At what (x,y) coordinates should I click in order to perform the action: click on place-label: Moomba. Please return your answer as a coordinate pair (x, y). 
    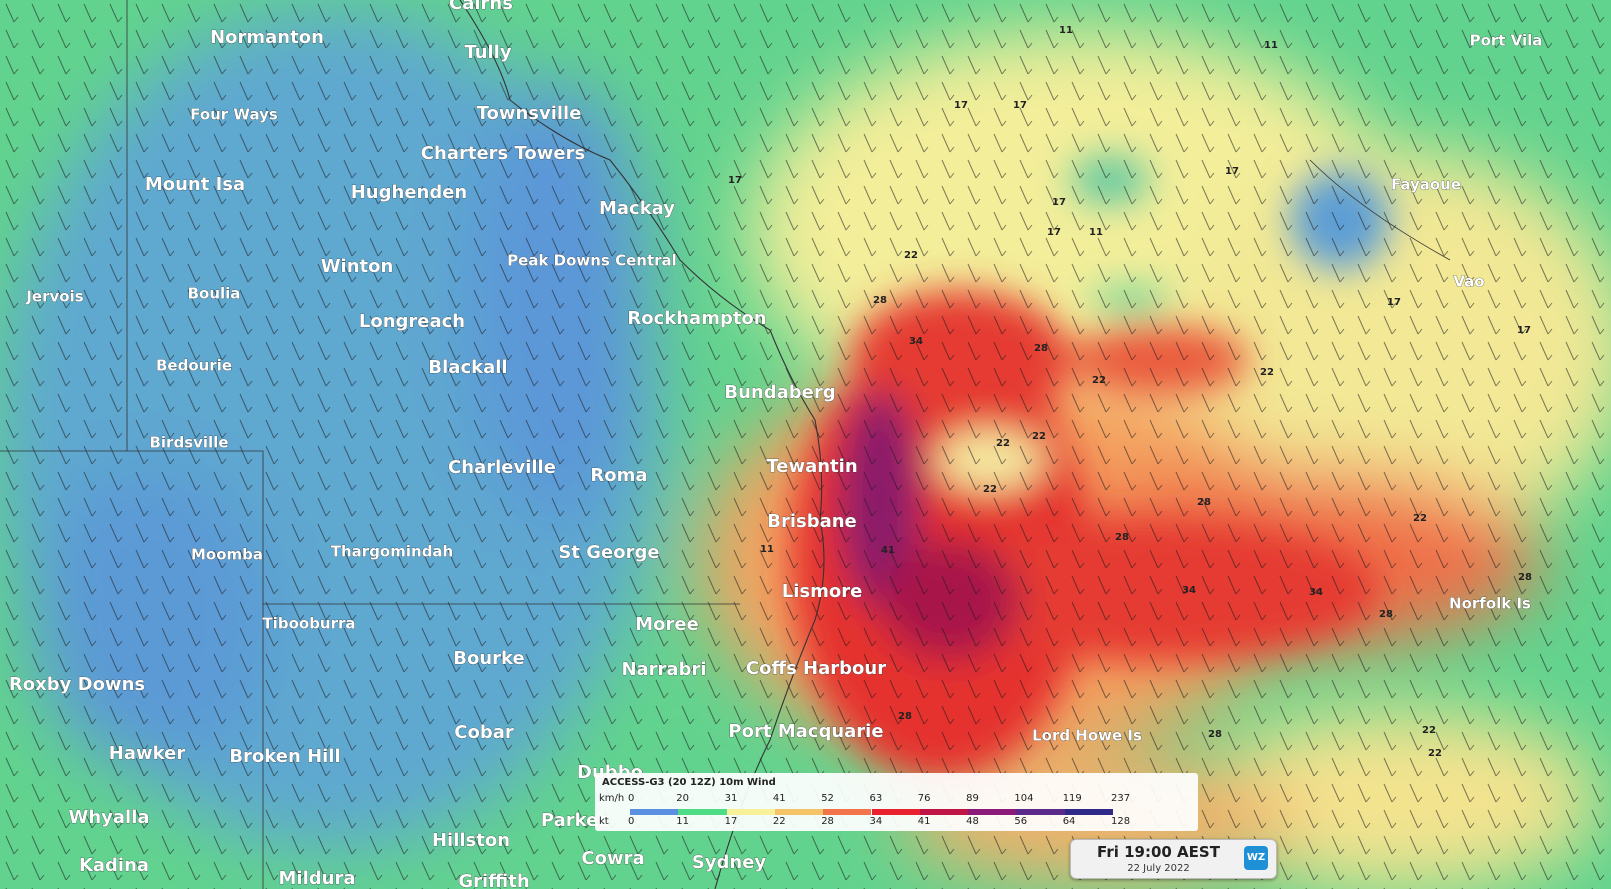
    Looking at the image, I should click on (227, 555).